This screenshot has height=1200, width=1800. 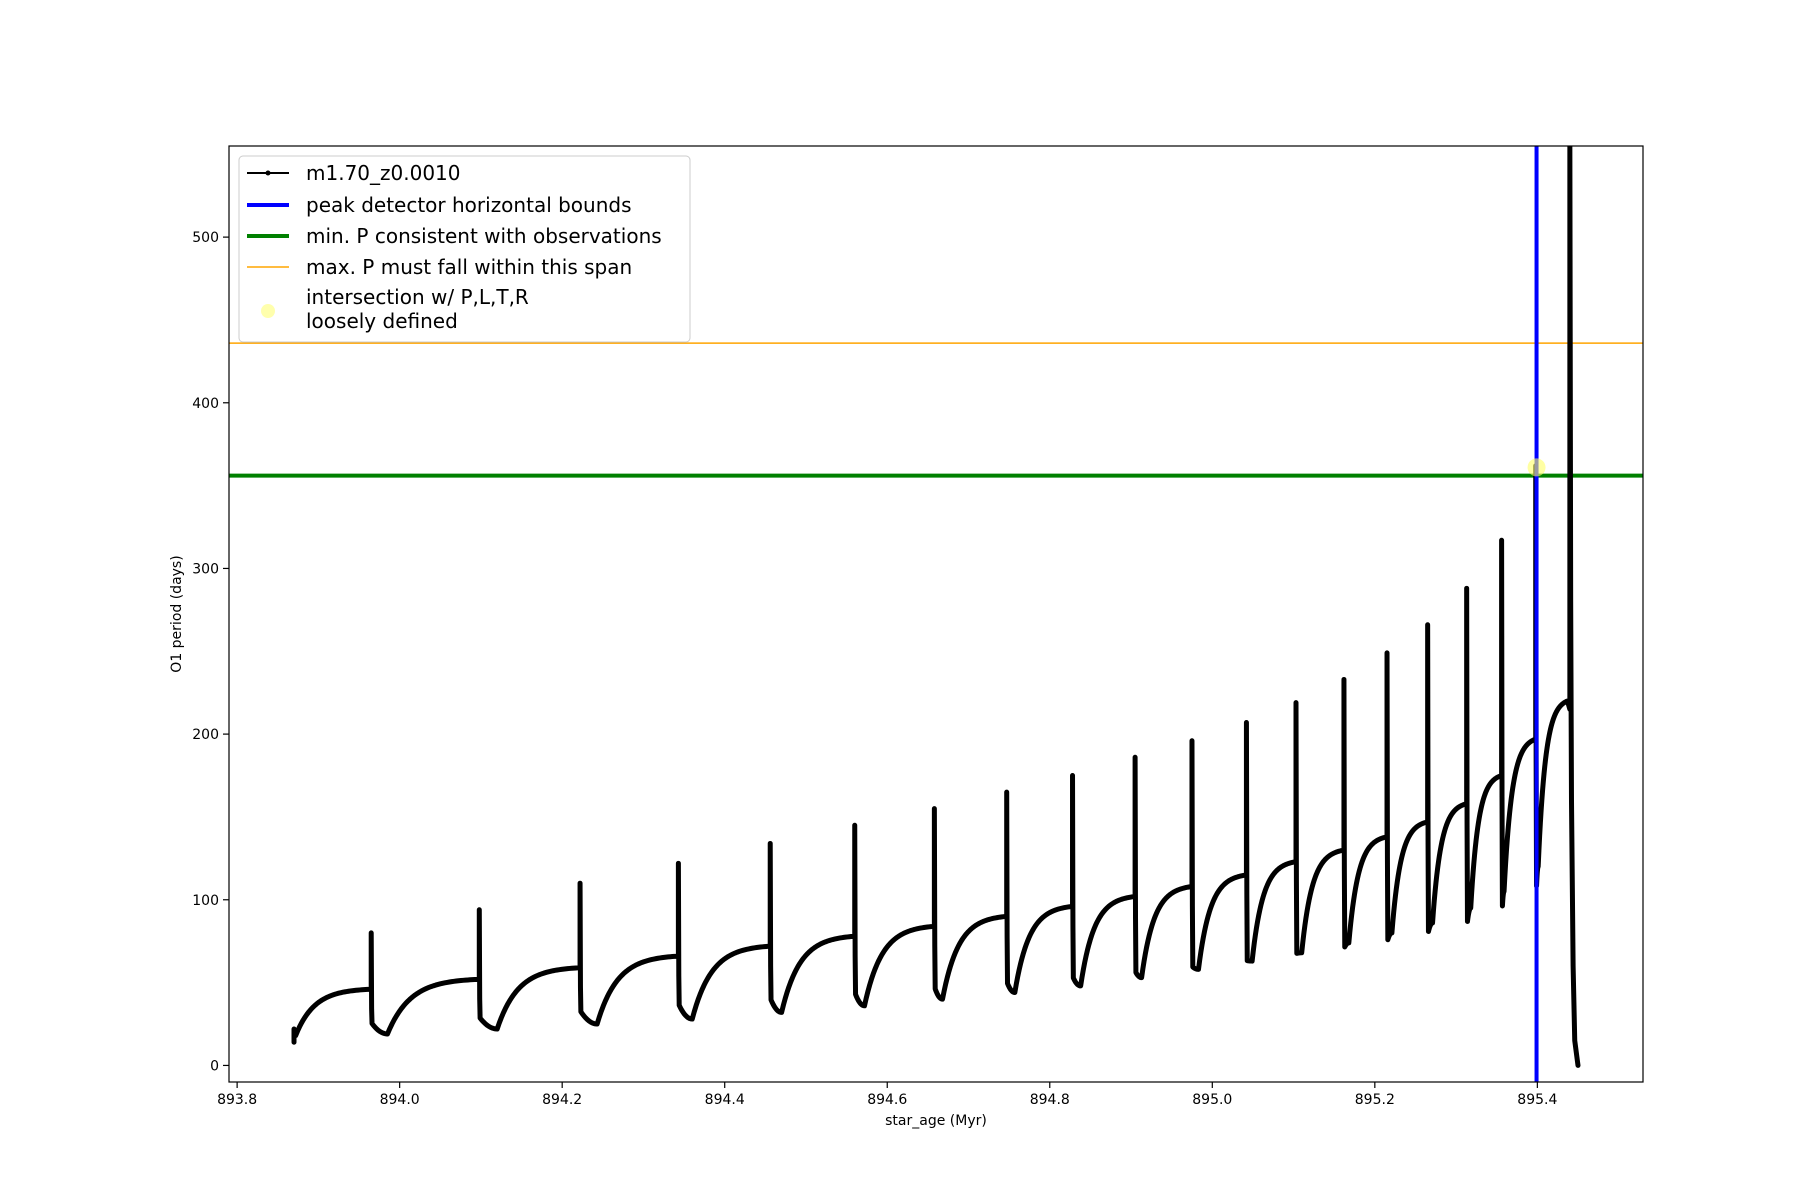 I want to click on intersection-marker-layer, so click(x=1536, y=467).